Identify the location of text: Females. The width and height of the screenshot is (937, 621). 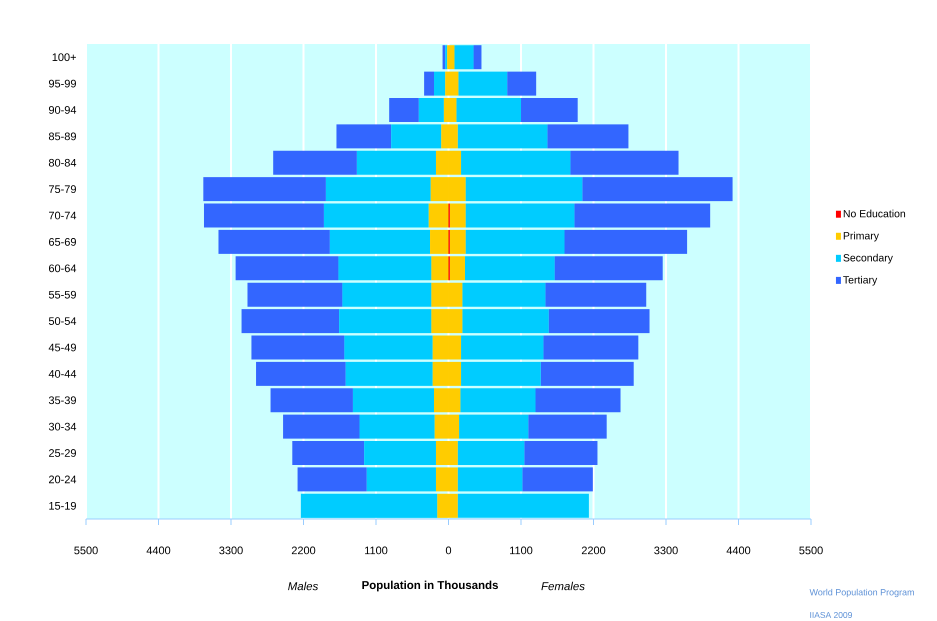
(563, 586).